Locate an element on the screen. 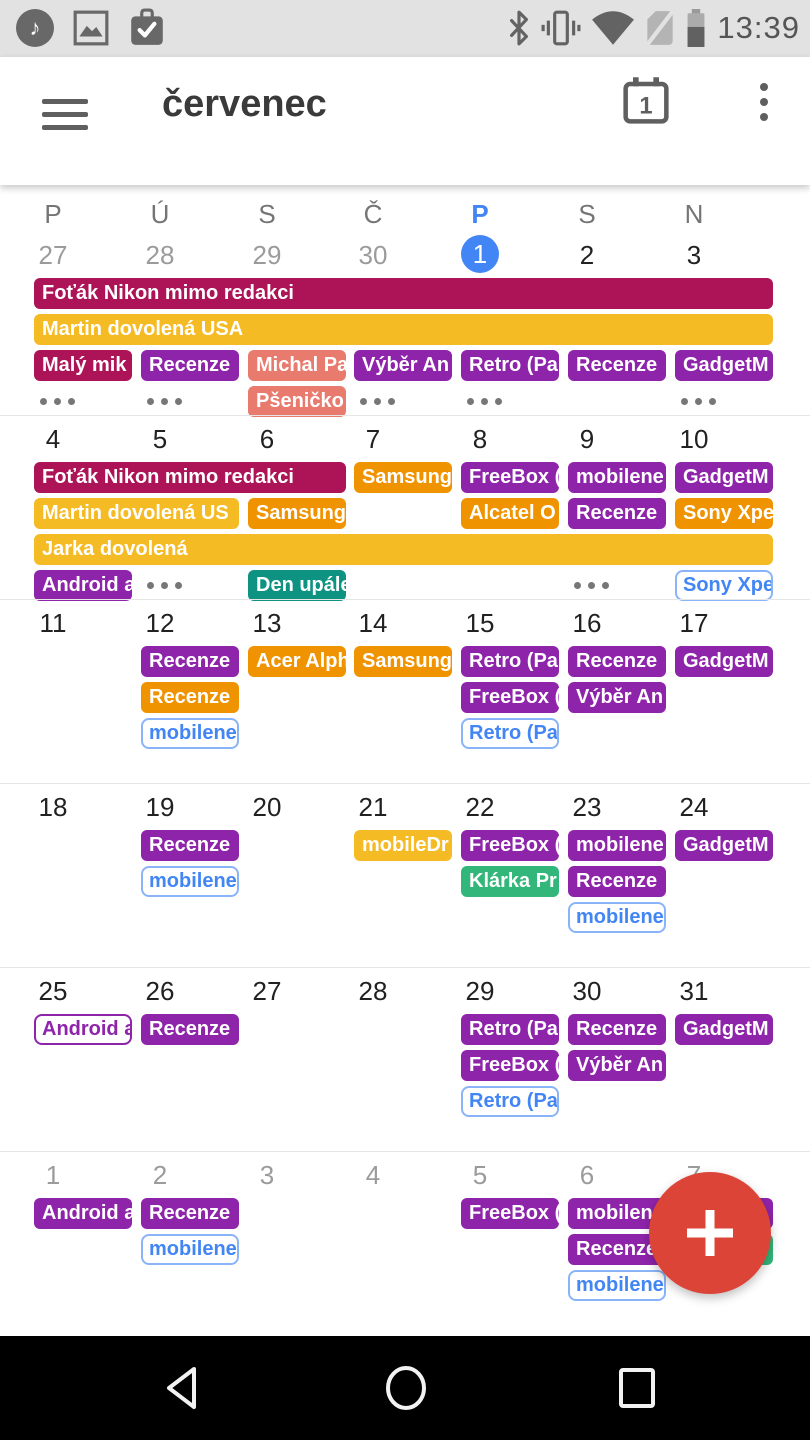 This screenshot has width=810, height=1440. day-number: 8 is located at coordinates (480, 439).